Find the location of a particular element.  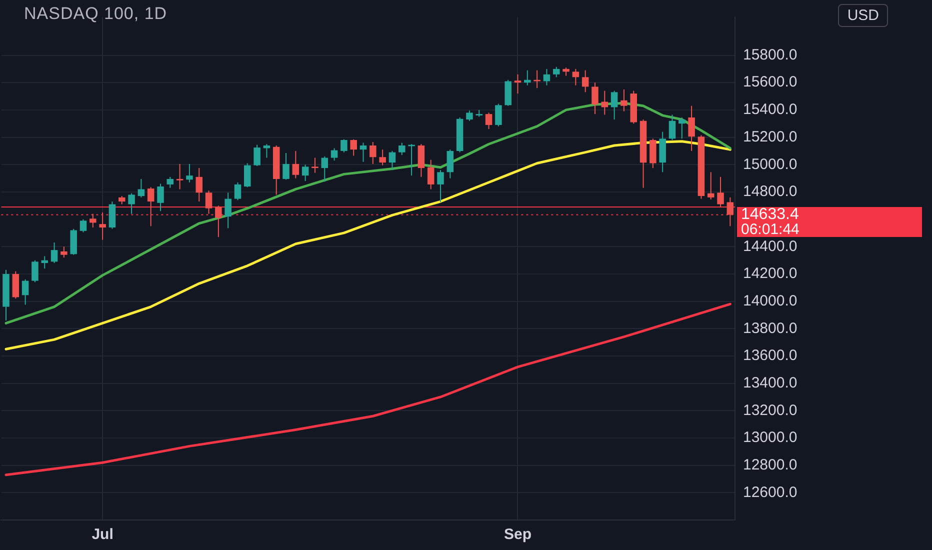

y-tick-label: 14000.0 is located at coordinates (770, 301).